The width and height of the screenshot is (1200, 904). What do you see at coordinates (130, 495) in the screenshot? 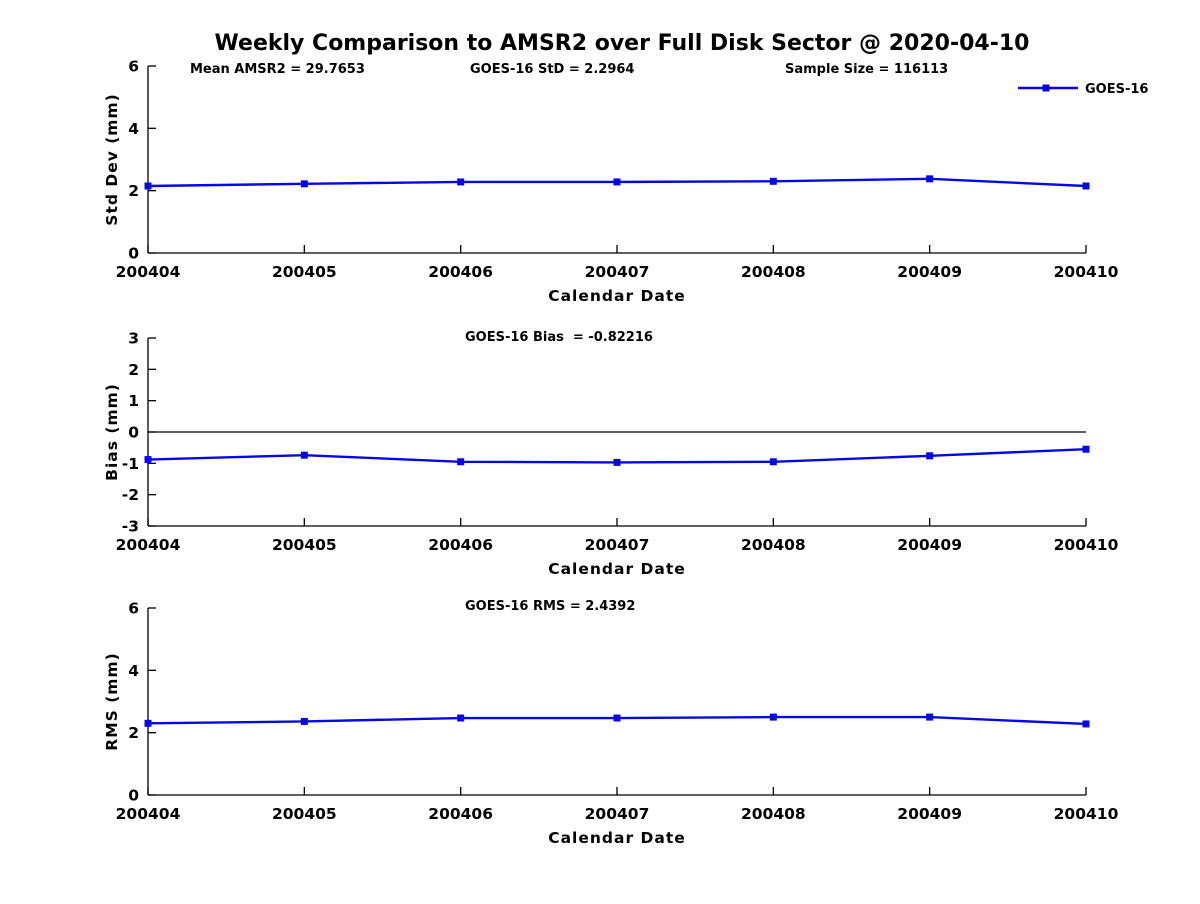
I see `y-tick-label: -2` at bounding box center [130, 495].